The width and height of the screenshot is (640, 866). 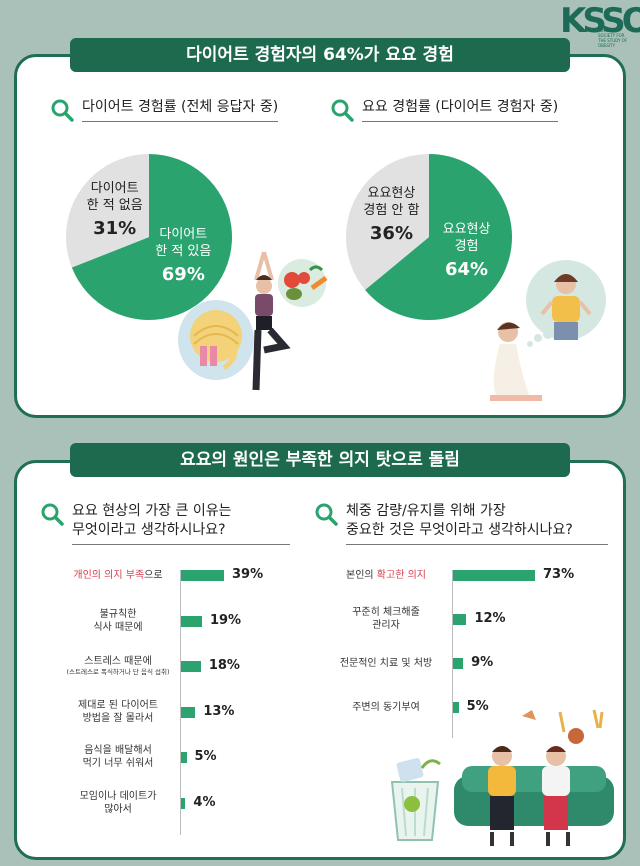 I want to click on bar-category-label: 전문적인 치료 및 처방, so click(x=386, y=663).